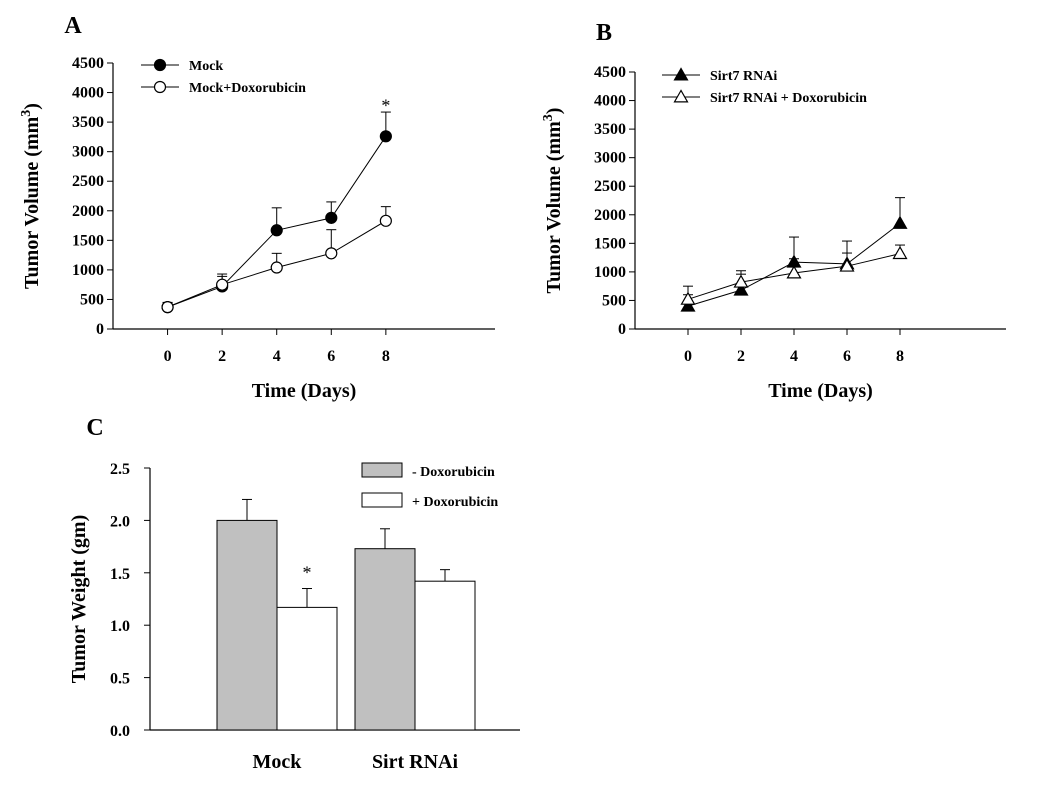  I want to click on panel-letter: A, so click(73, 26).